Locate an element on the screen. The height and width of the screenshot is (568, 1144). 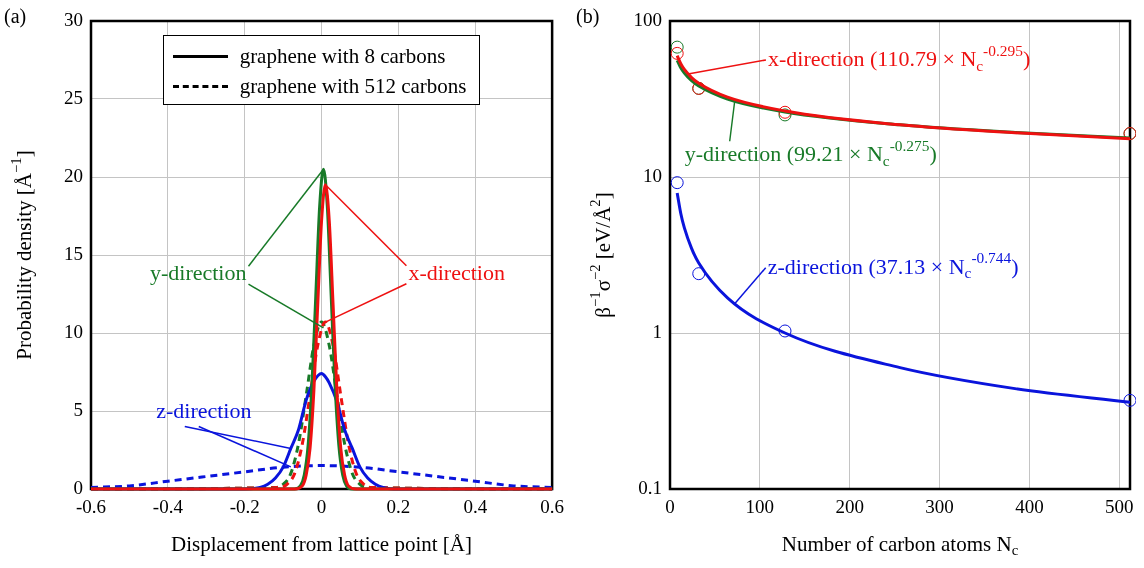
annotation: graphene with 8 carbons is located at coordinates (342, 56).